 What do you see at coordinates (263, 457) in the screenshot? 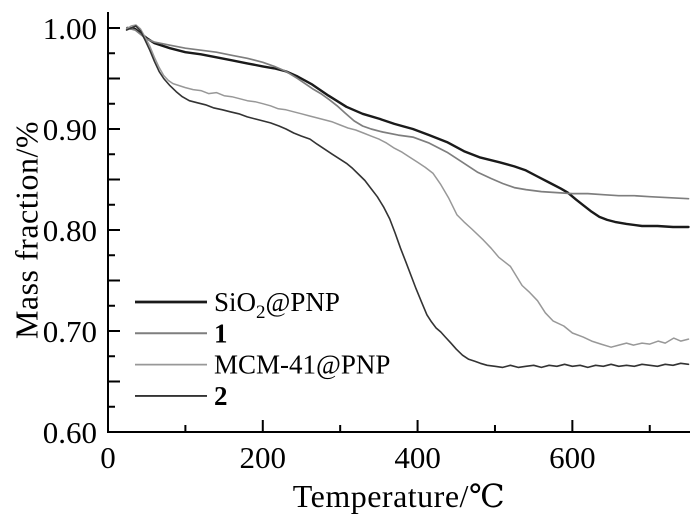
I see `x-tick-label: 200` at bounding box center [263, 457].